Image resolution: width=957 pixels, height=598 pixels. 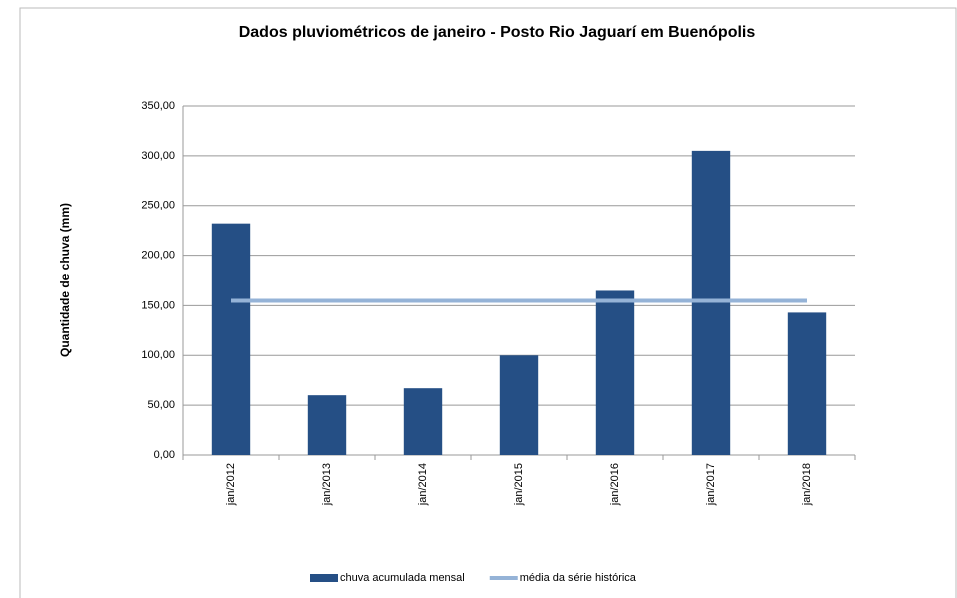 I want to click on y-tick-label: 250,00, so click(x=158, y=206).